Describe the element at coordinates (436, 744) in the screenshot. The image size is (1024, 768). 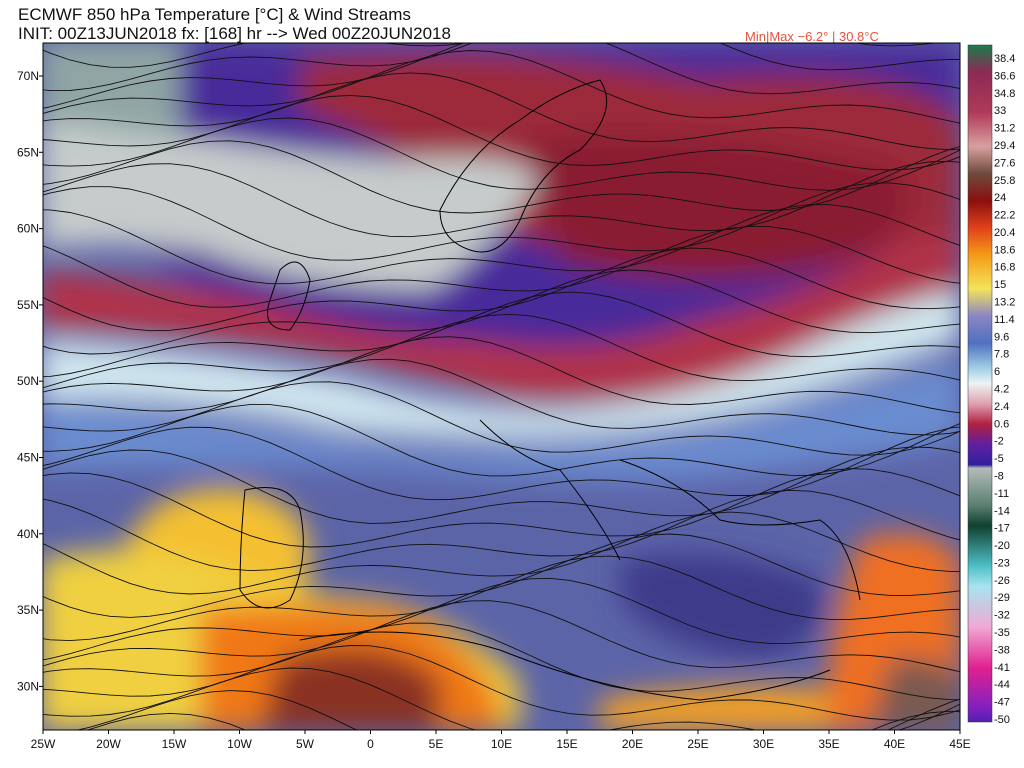
I see `lon-label: 5E` at that location.